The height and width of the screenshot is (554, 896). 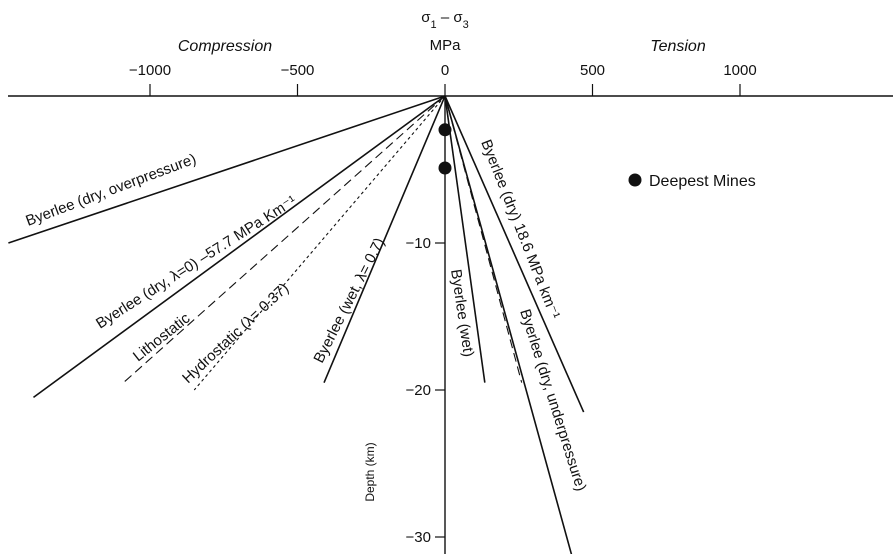 What do you see at coordinates (520, 229) in the screenshot?
I see `series-label-8: Byerlee (dry) 18.6 MPa km⁻¹` at bounding box center [520, 229].